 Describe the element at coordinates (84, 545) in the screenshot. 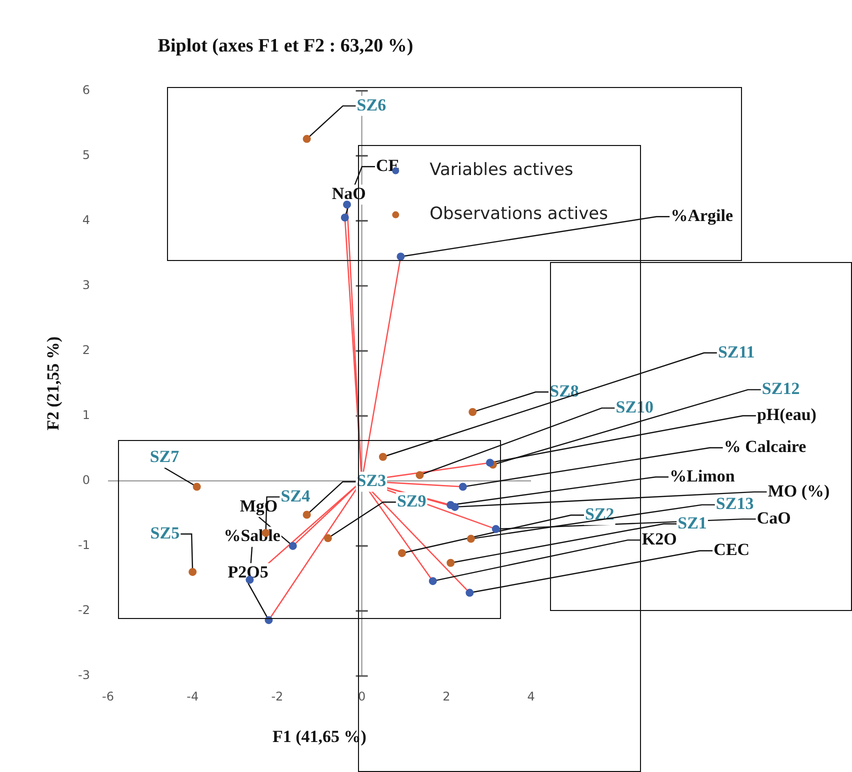

I see `y-tick-label: -1` at that location.